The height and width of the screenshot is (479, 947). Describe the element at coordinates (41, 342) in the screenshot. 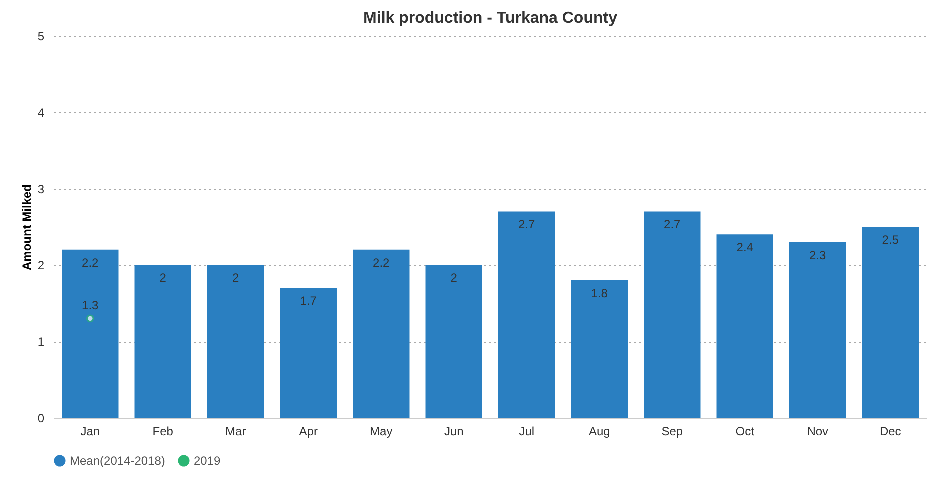

I see `y-tick-label: 1` at that location.